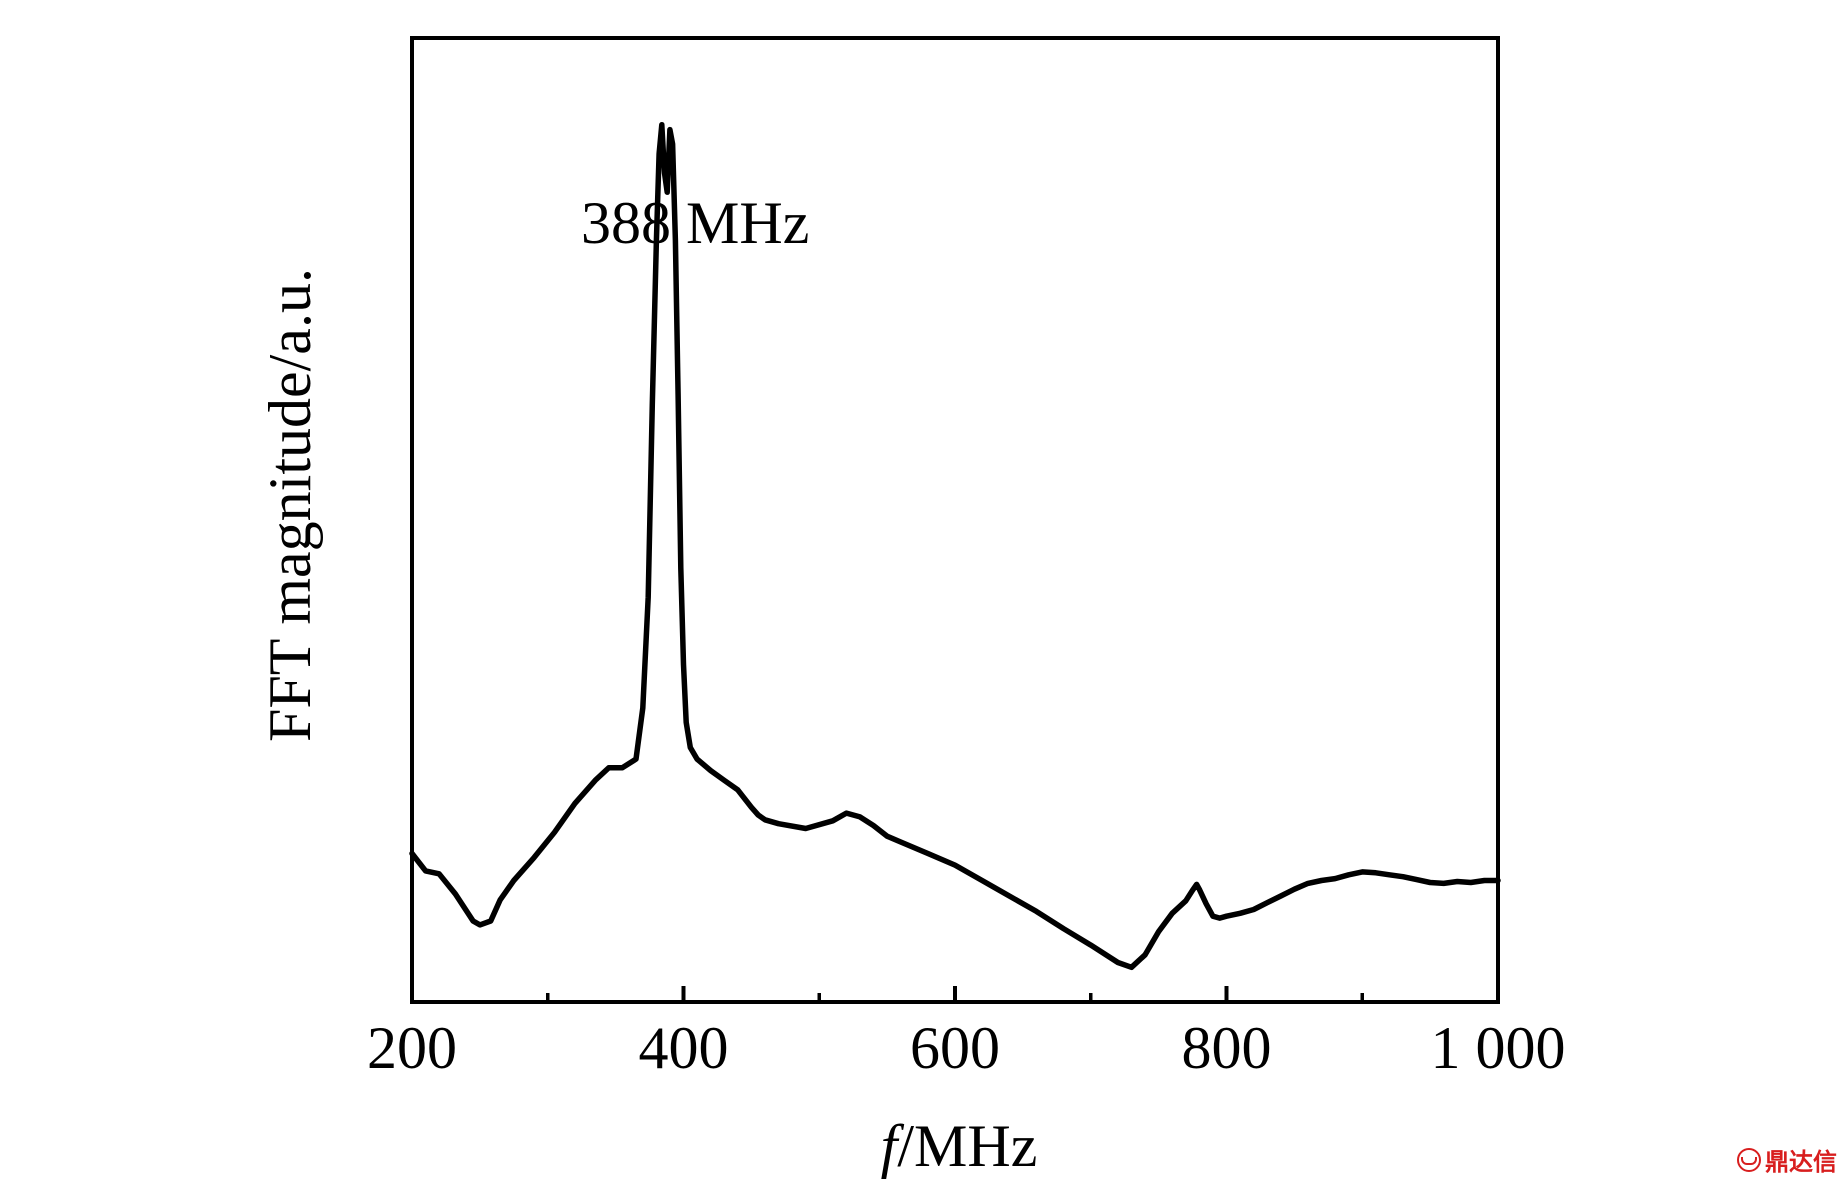  What do you see at coordinates (1498, 1048) in the screenshot?
I see `x-tick-label: 1 000` at bounding box center [1498, 1048].